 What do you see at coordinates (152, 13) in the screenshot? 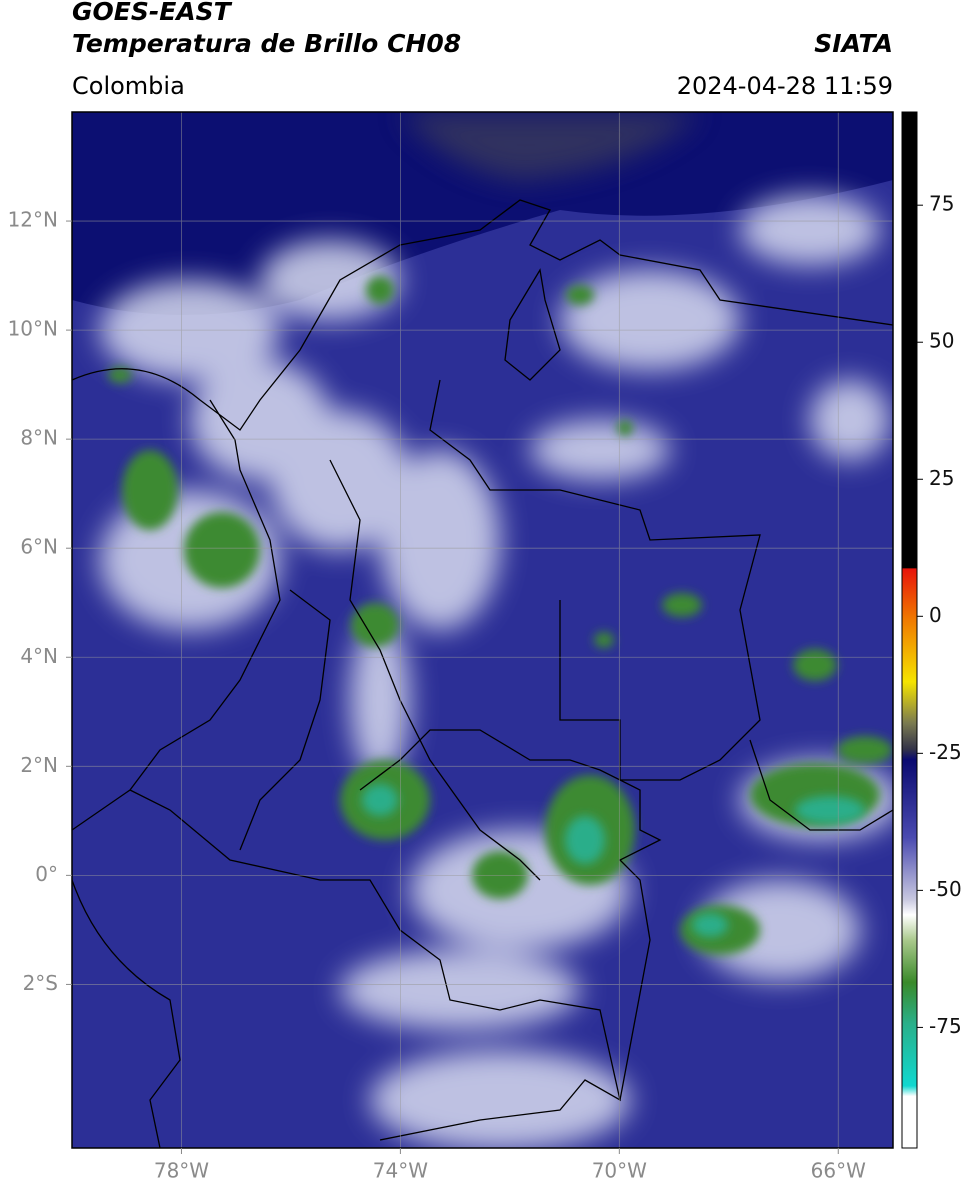
I see `title: GOES-EAST` at bounding box center [152, 13].